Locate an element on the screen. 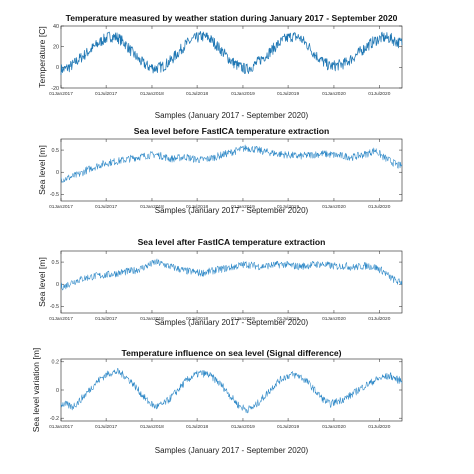 This screenshot has height=474, width=474. y-axis-label: Sea level variation [m] is located at coordinates (36, 390).